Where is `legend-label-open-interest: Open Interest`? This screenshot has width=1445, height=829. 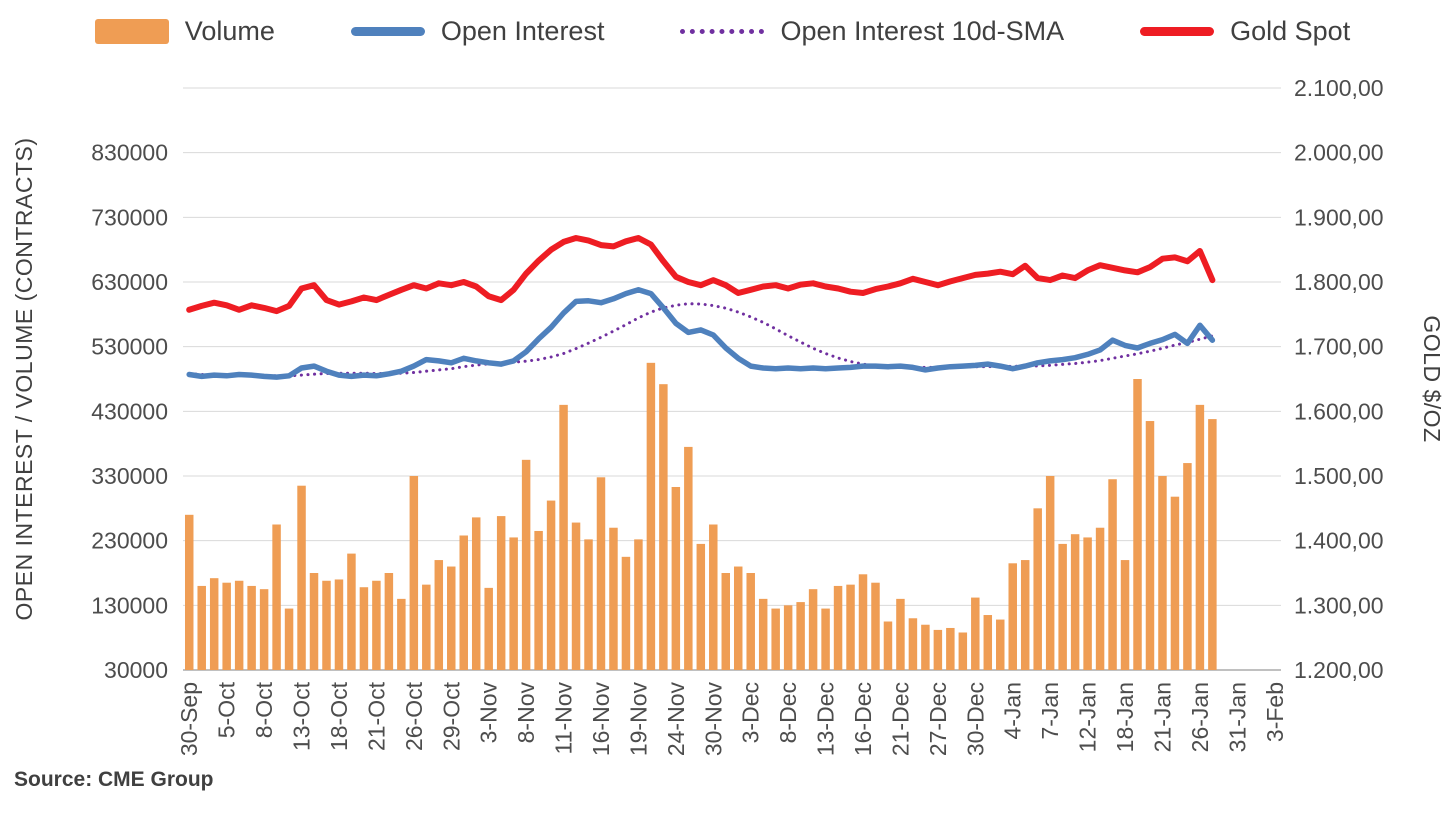
legend-label-open-interest: Open Interest is located at coordinates (522, 31).